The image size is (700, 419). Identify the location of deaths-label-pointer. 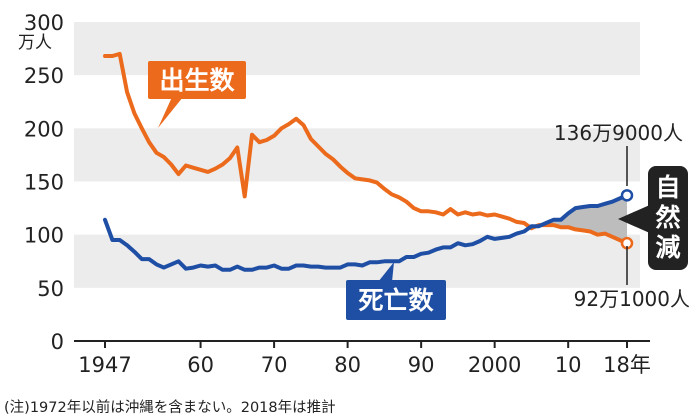
(386, 272).